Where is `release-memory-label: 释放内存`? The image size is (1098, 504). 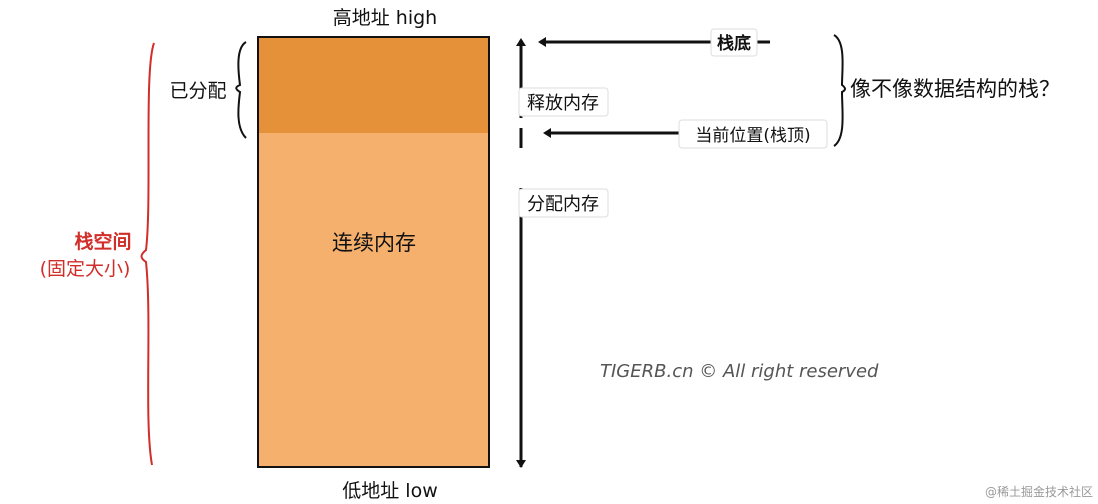
release-memory-label: 释放内存 is located at coordinates (563, 103).